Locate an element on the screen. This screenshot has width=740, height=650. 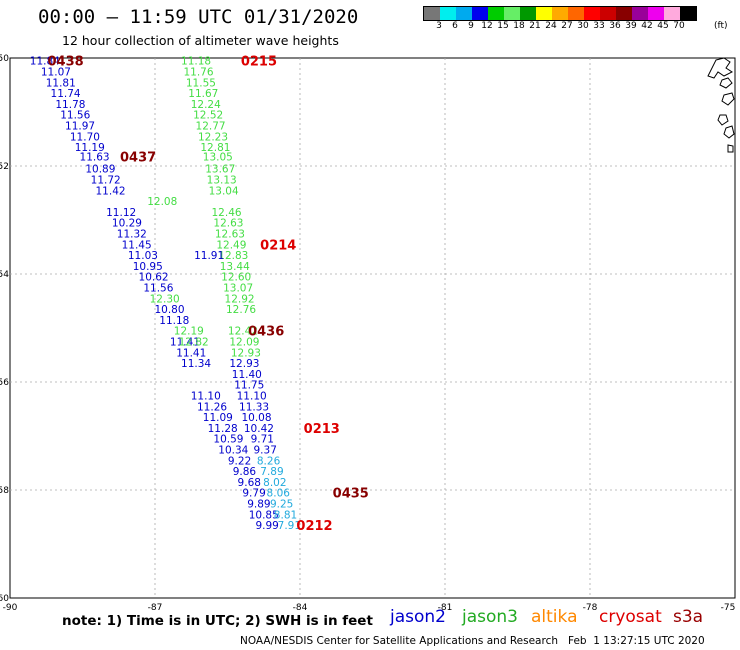
colorbar-tick-label: 3 is located at coordinates (439, 26).